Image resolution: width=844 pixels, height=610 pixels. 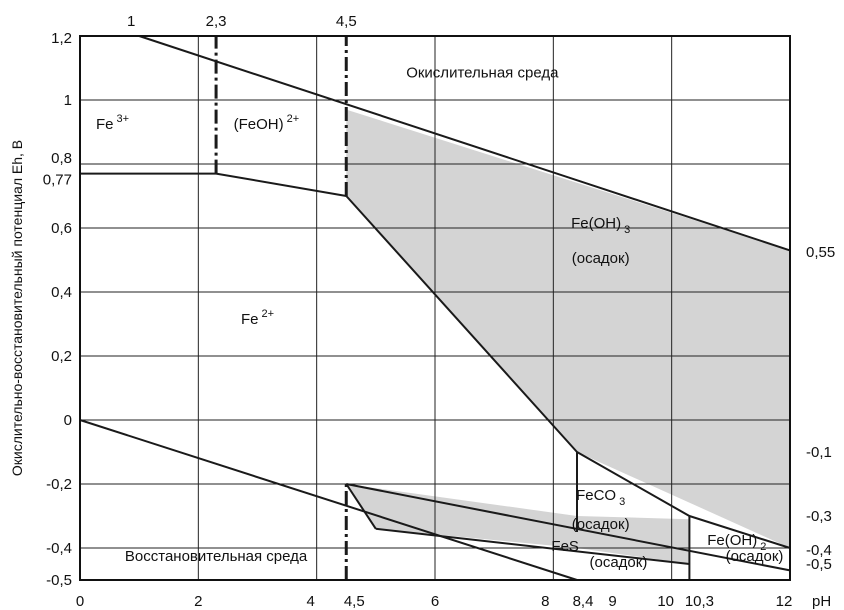 I want to click on region-label: Fe(OH) 3, so click(x=600, y=225).